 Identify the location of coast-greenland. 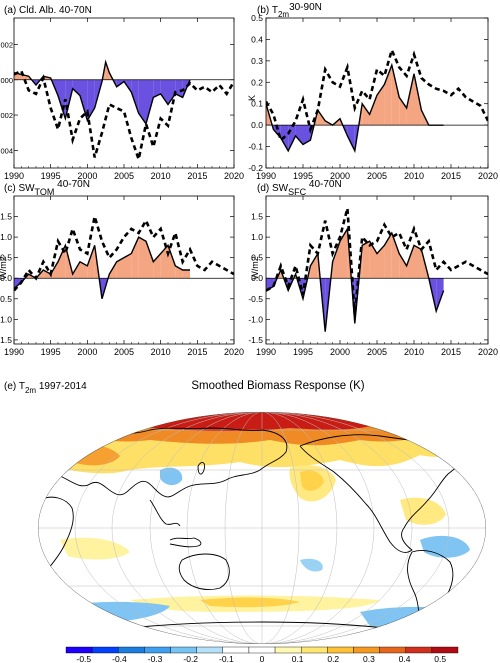
(454, 428).